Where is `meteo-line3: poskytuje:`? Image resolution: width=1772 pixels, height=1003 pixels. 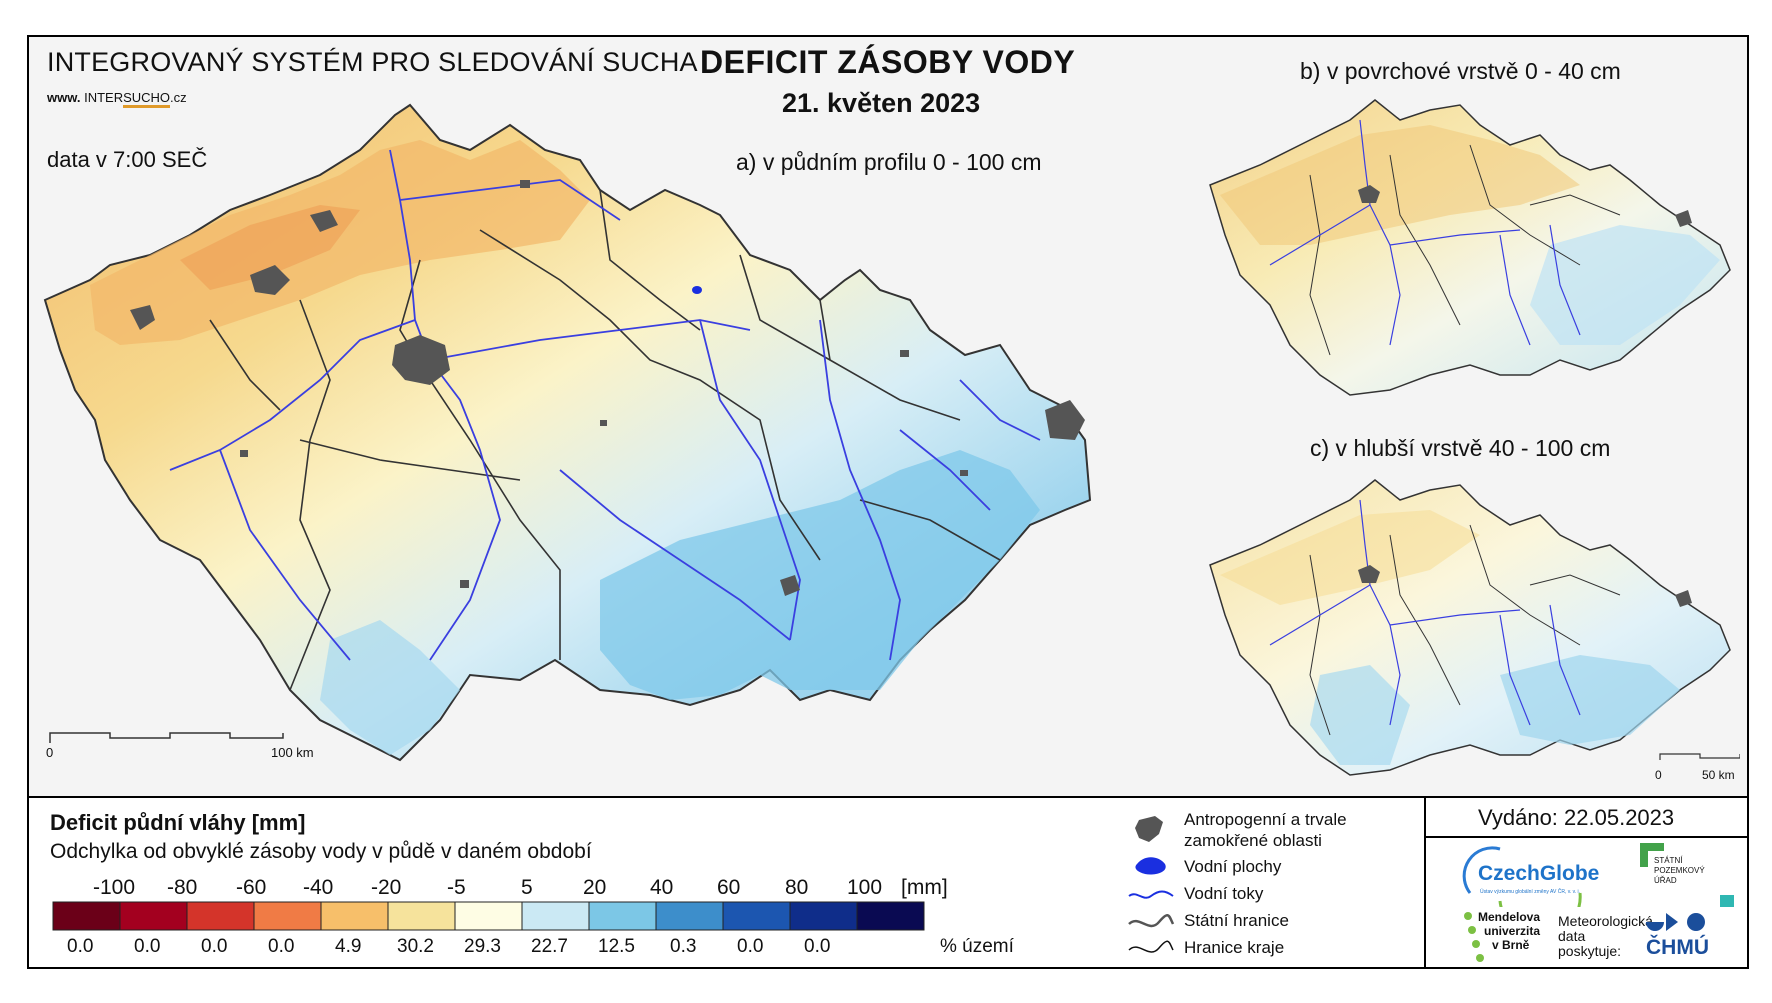
meteo-line3: poskytuje: is located at coordinates (1590, 951).